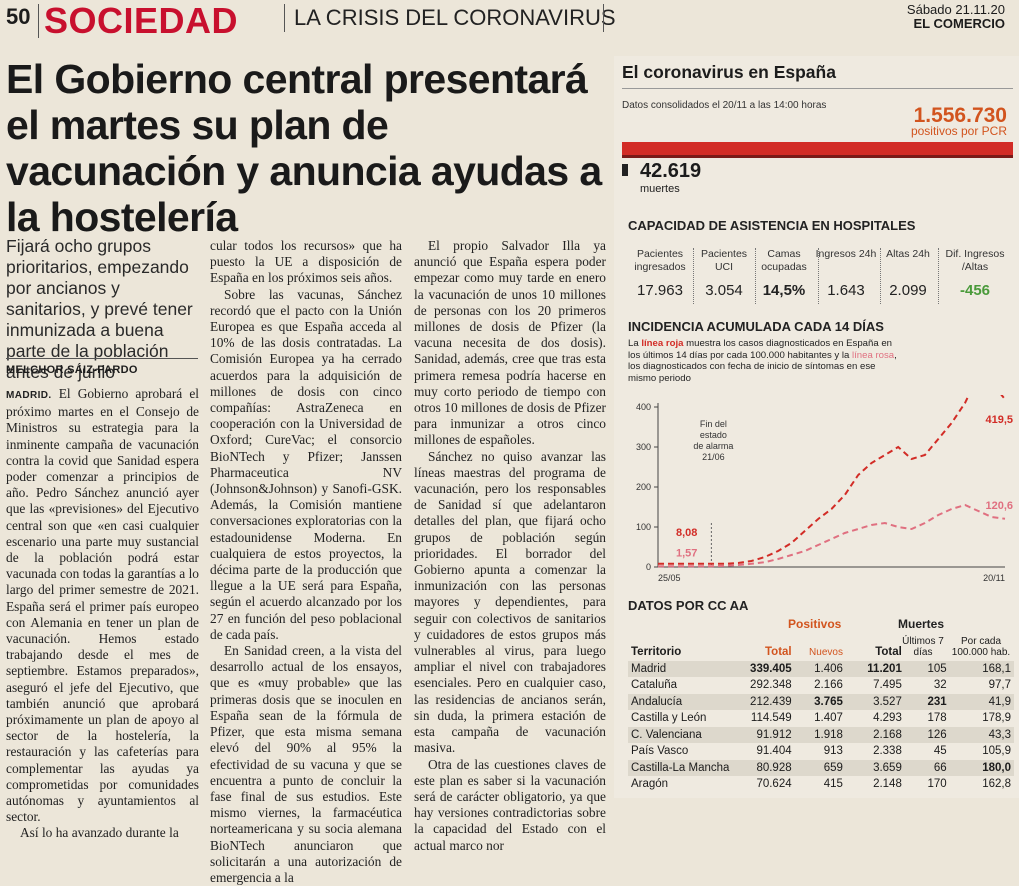 This screenshot has width=1019, height=886. Describe the element at coordinates (688, 605) in the screenshot. I see `table-title: DATOS POR CC AA` at that location.